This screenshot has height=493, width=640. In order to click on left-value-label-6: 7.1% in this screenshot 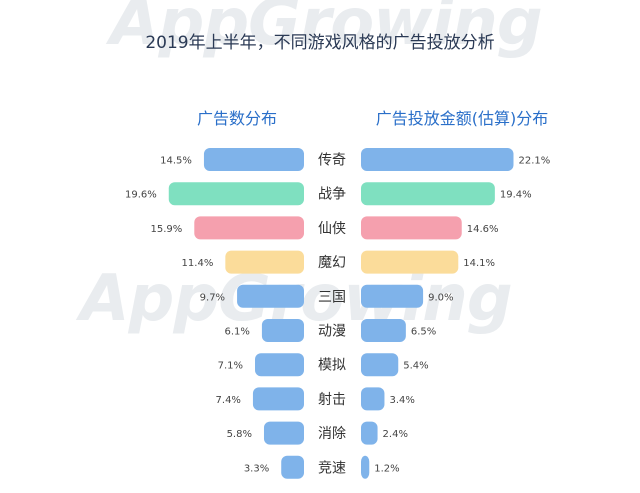, I will do `click(230, 366)`.